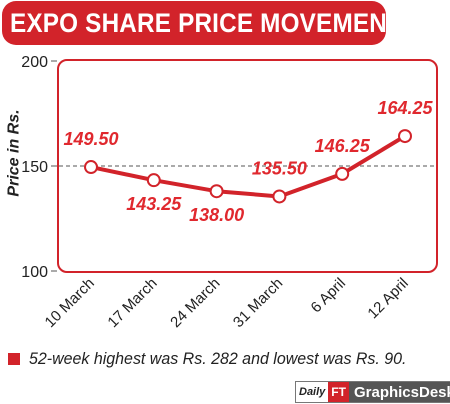  What do you see at coordinates (34, 272) in the screenshot?
I see `y-tick-label: 100` at bounding box center [34, 272].